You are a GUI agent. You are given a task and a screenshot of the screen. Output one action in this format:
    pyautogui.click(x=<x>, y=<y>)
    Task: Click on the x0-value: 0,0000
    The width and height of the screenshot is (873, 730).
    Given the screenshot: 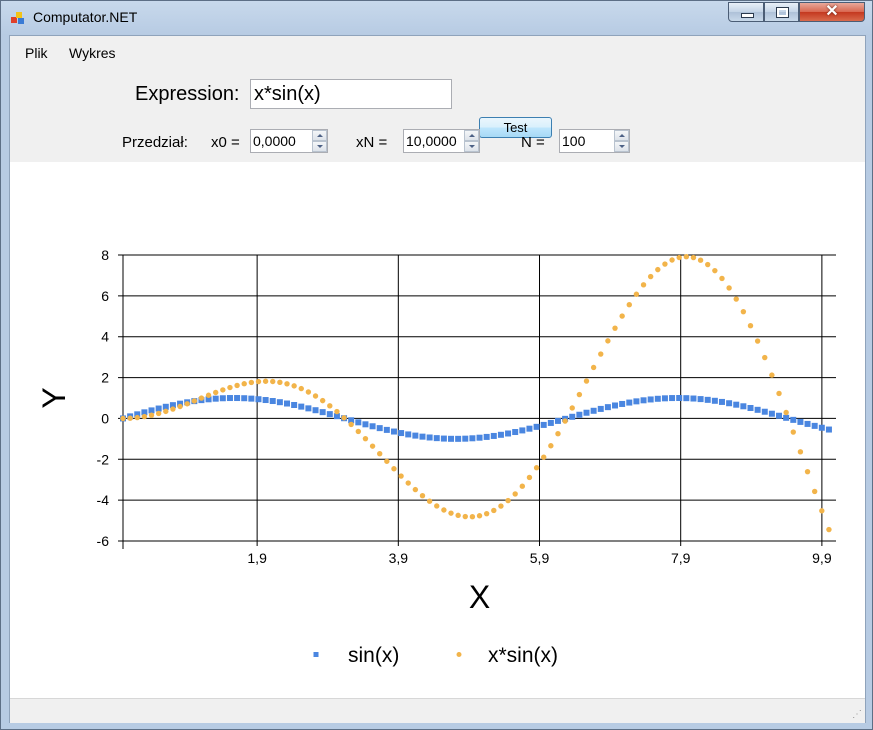 What is the action you would take?
    pyautogui.click(x=274, y=141)
    